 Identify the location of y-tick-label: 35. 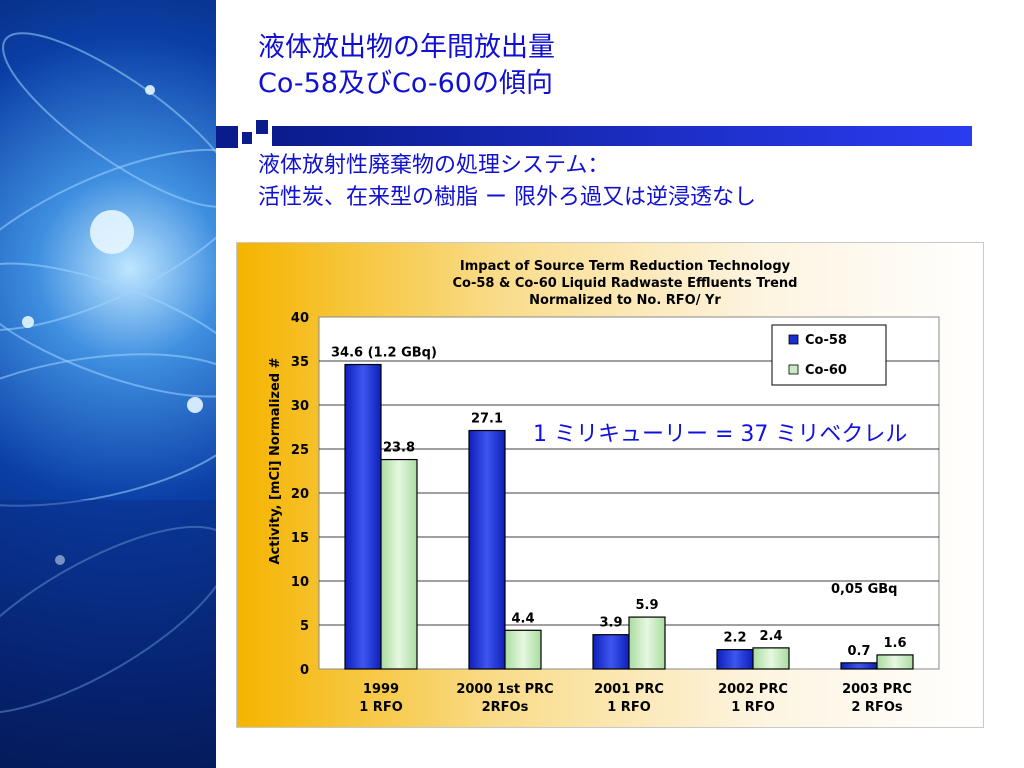
(300, 362).